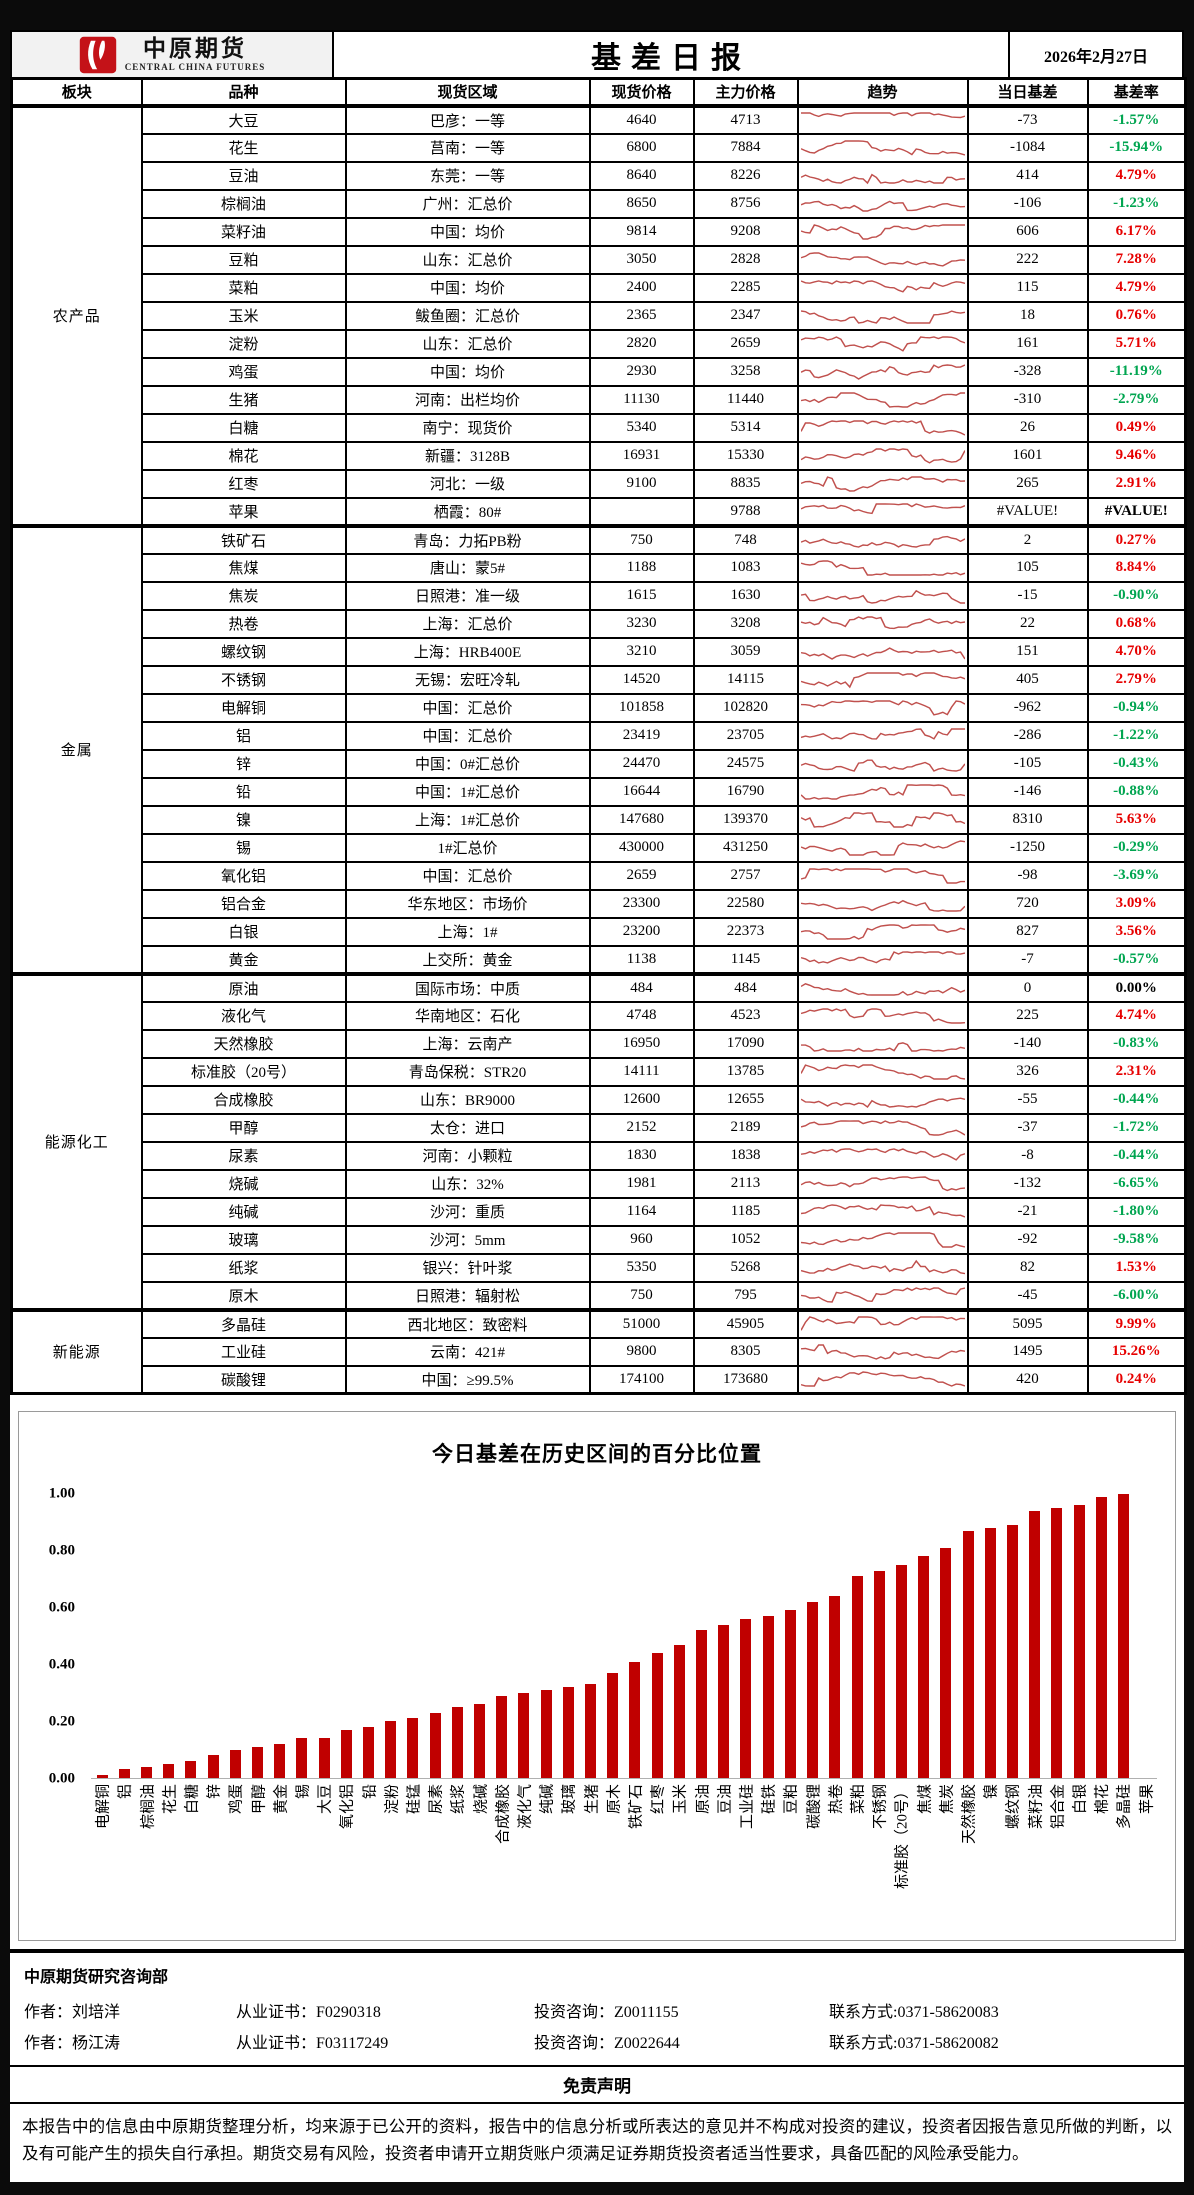 Image resolution: width=1194 pixels, height=2195 pixels. What do you see at coordinates (641, 735) in the screenshot?
I see `spot-price: 23419` at bounding box center [641, 735].